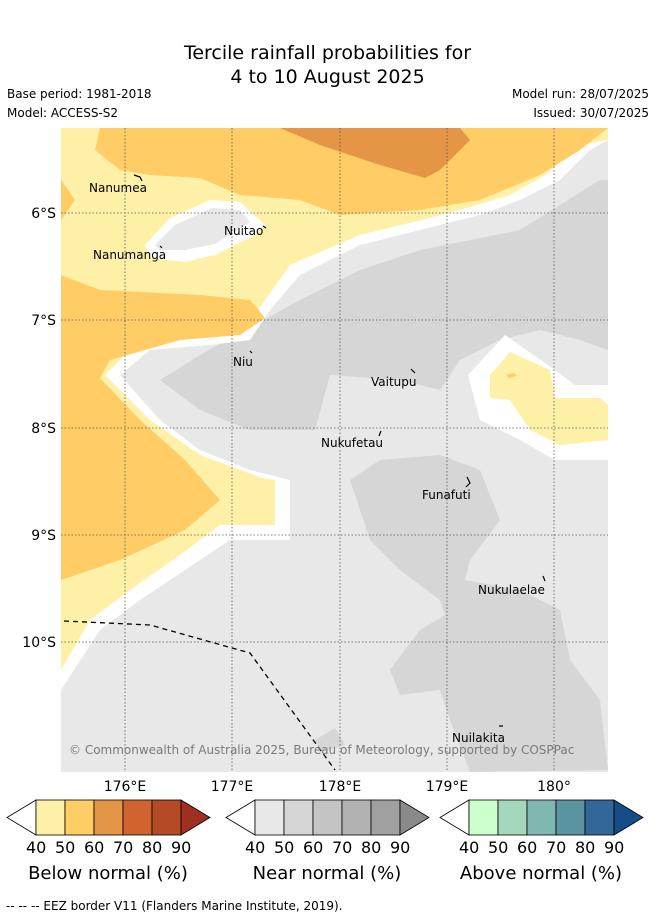  I want to click on below-colorbar-tick: 90, so click(181, 847).